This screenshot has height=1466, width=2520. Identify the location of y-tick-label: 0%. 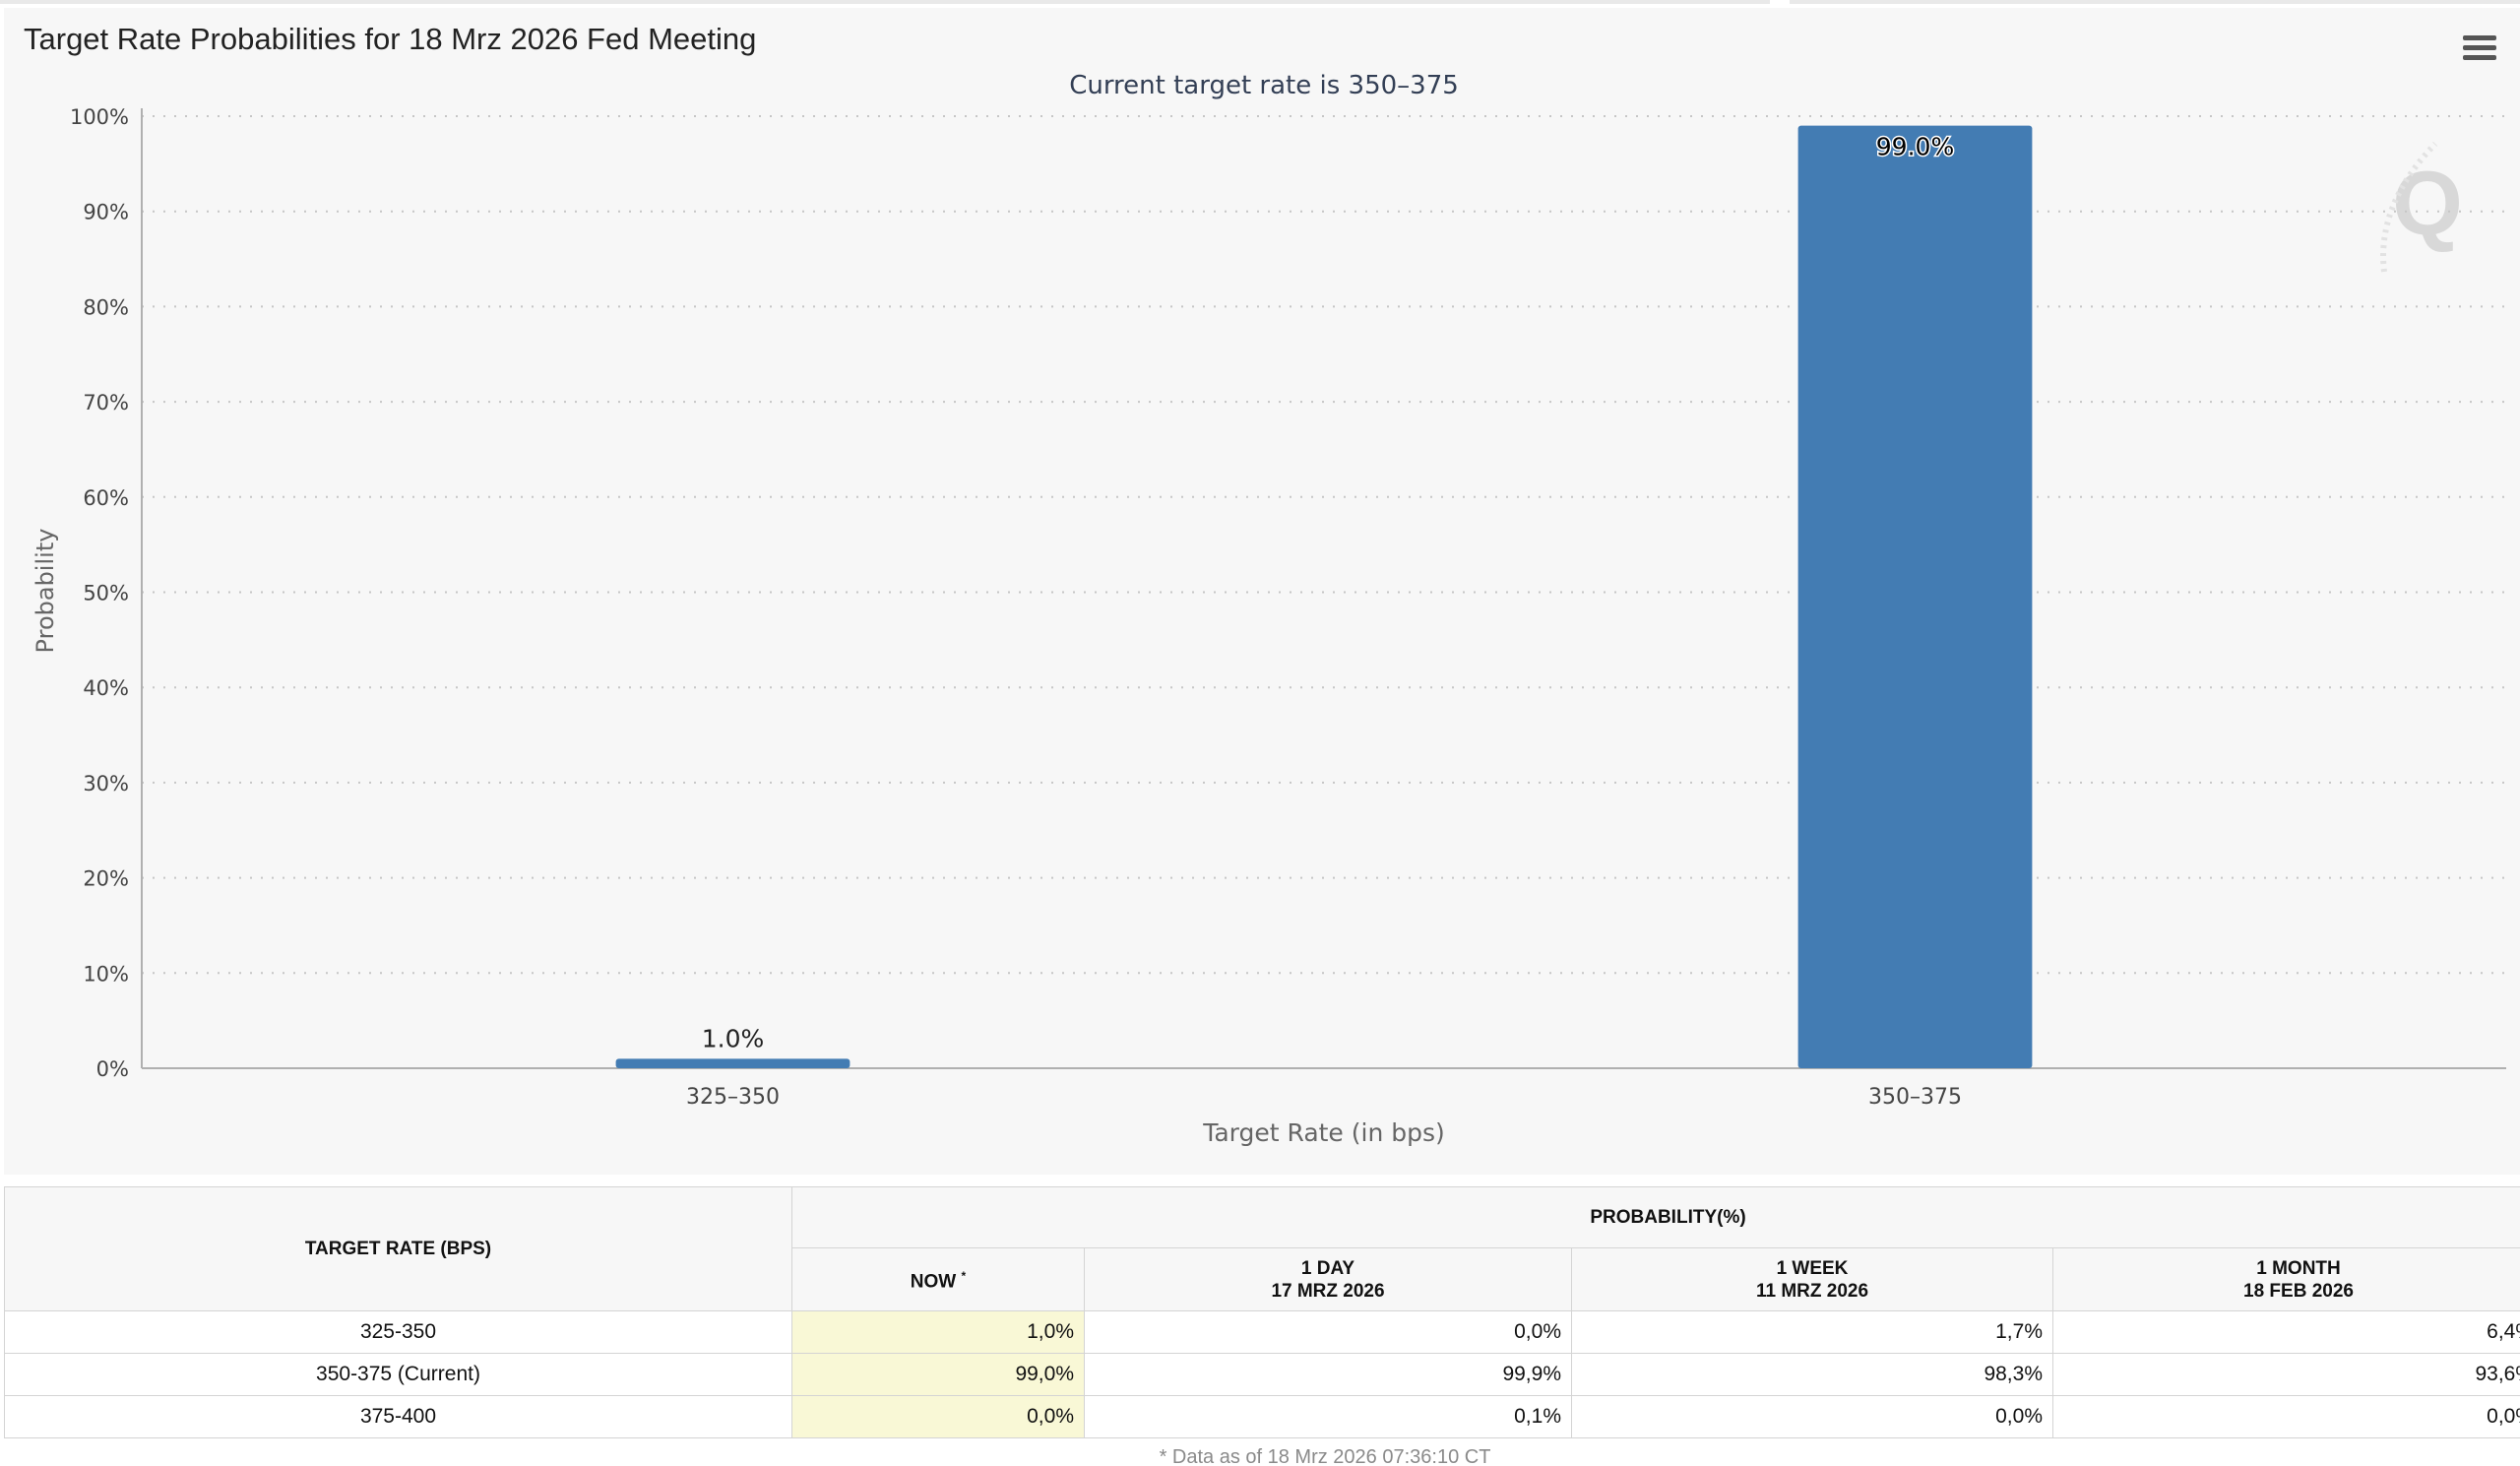
(112, 1069).